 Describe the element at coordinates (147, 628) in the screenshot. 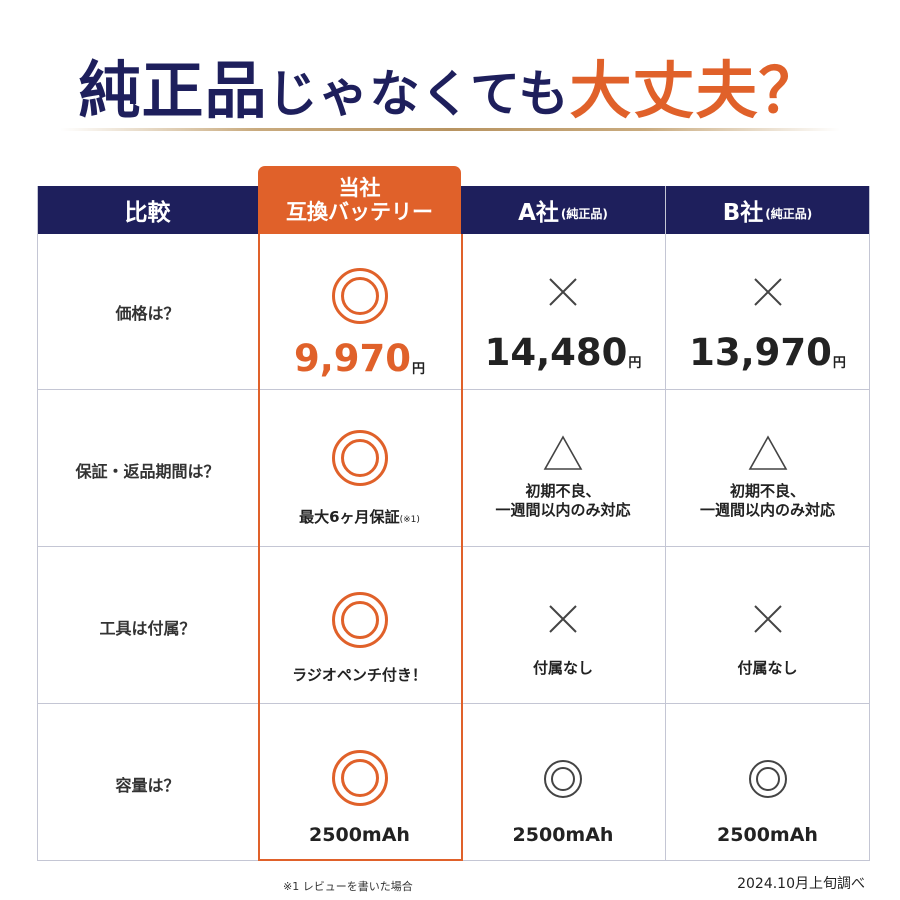

I see `row-label-tool: 工具は付属？` at that location.